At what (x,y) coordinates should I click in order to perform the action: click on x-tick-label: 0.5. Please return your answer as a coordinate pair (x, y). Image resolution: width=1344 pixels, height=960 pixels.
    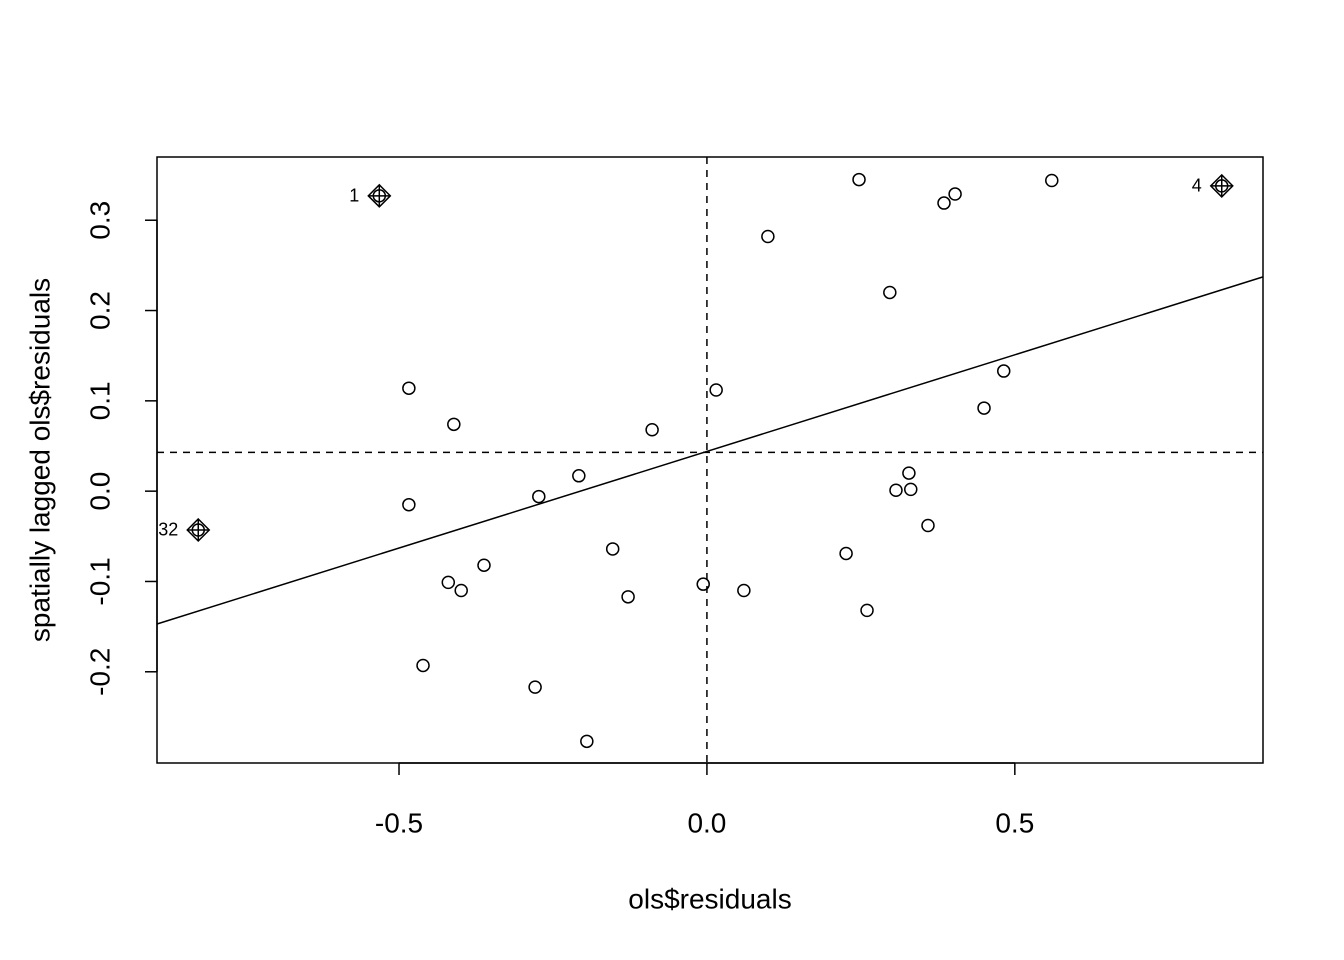
    Looking at the image, I should click on (1014, 822).